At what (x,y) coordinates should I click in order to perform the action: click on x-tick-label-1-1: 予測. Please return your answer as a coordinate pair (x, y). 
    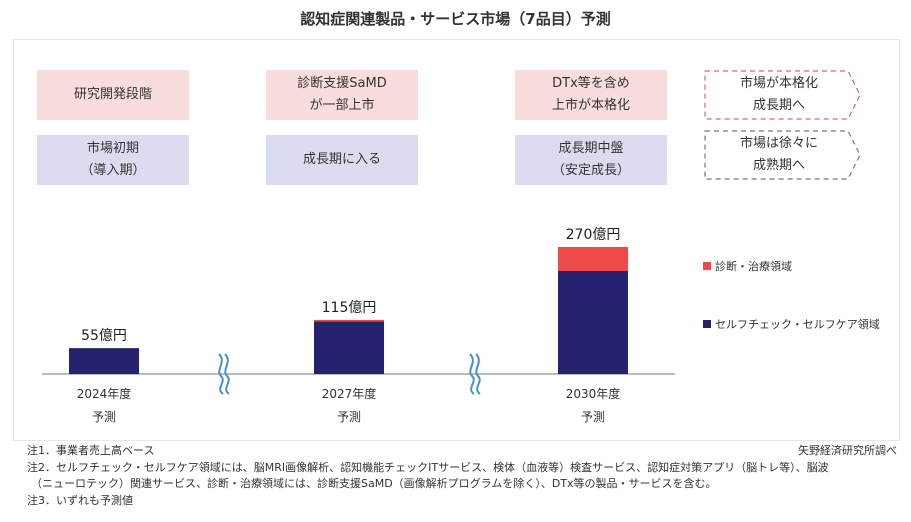
    Looking at the image, I should click on (349, 417).